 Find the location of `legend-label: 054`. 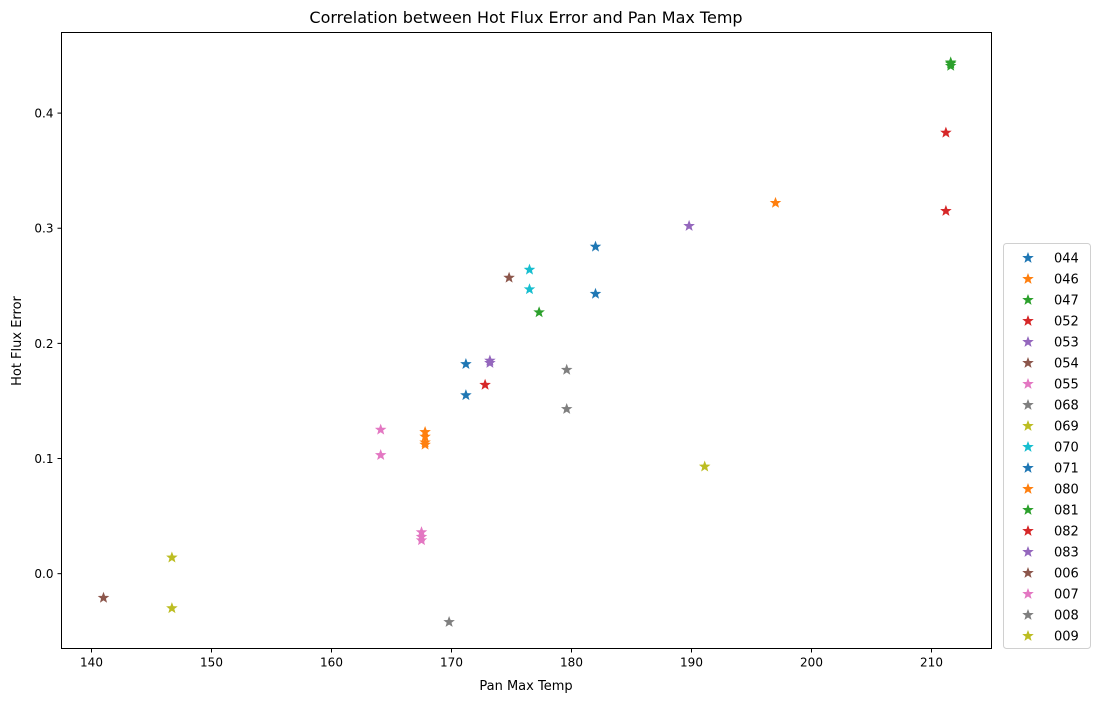

legend-label: 054 is located at coordinates (1066, 364).